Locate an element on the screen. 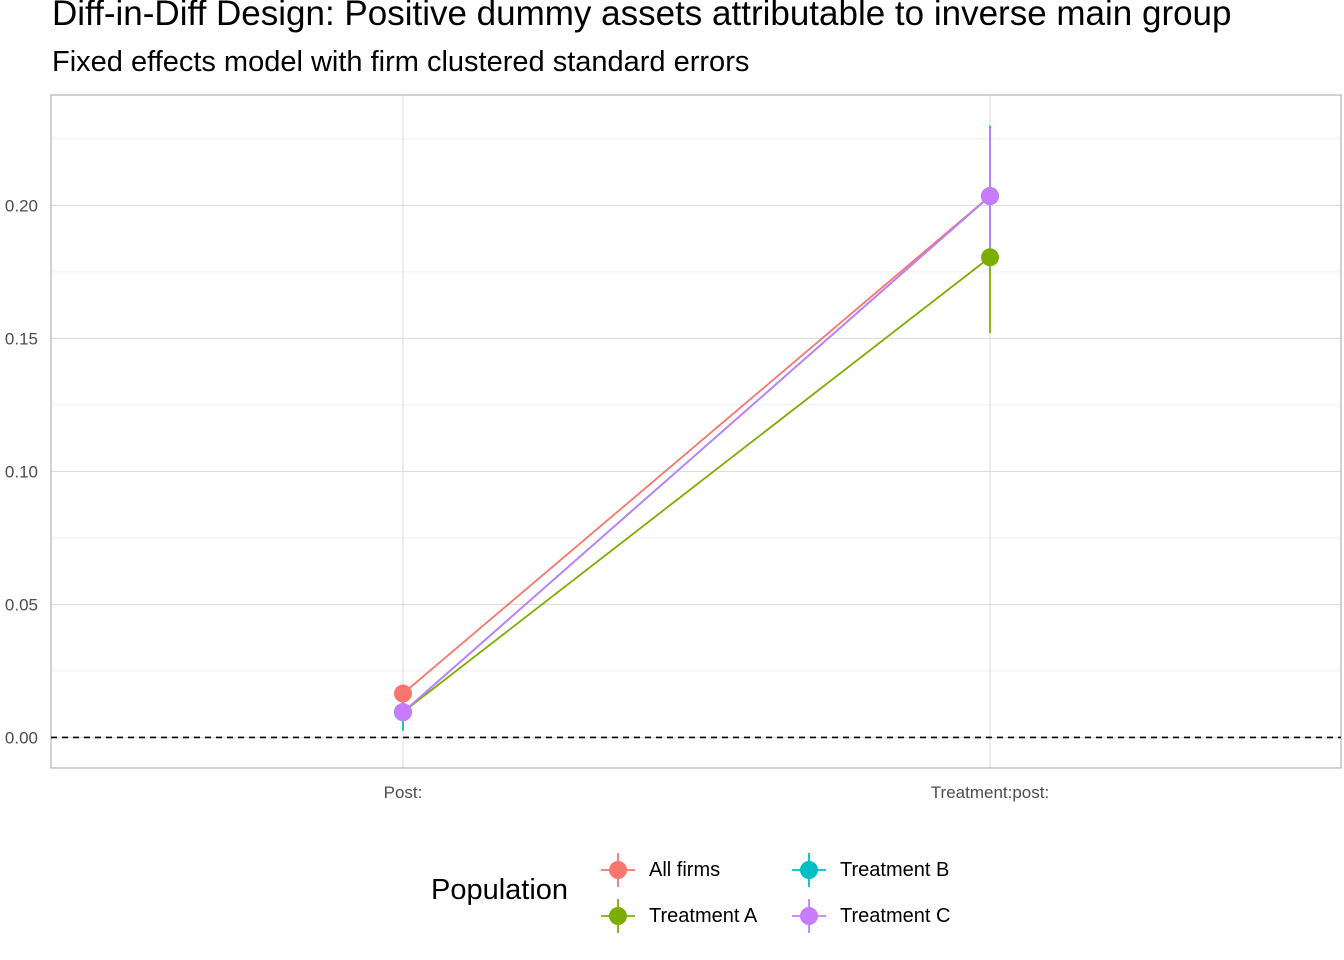  legend-key-treatment-c is located at coordinates (809, 916).